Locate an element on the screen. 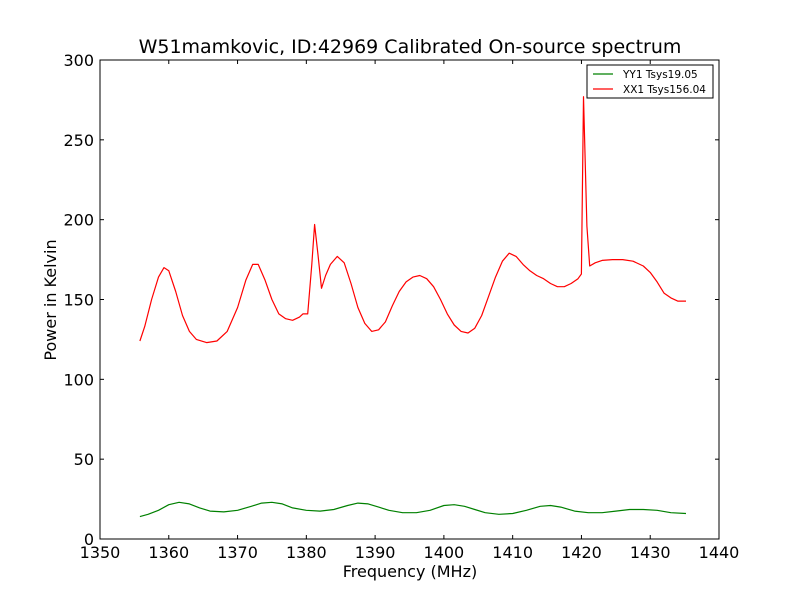 This screenshot has width=800, height=600. legend-box is located at coordinates (650, 81).